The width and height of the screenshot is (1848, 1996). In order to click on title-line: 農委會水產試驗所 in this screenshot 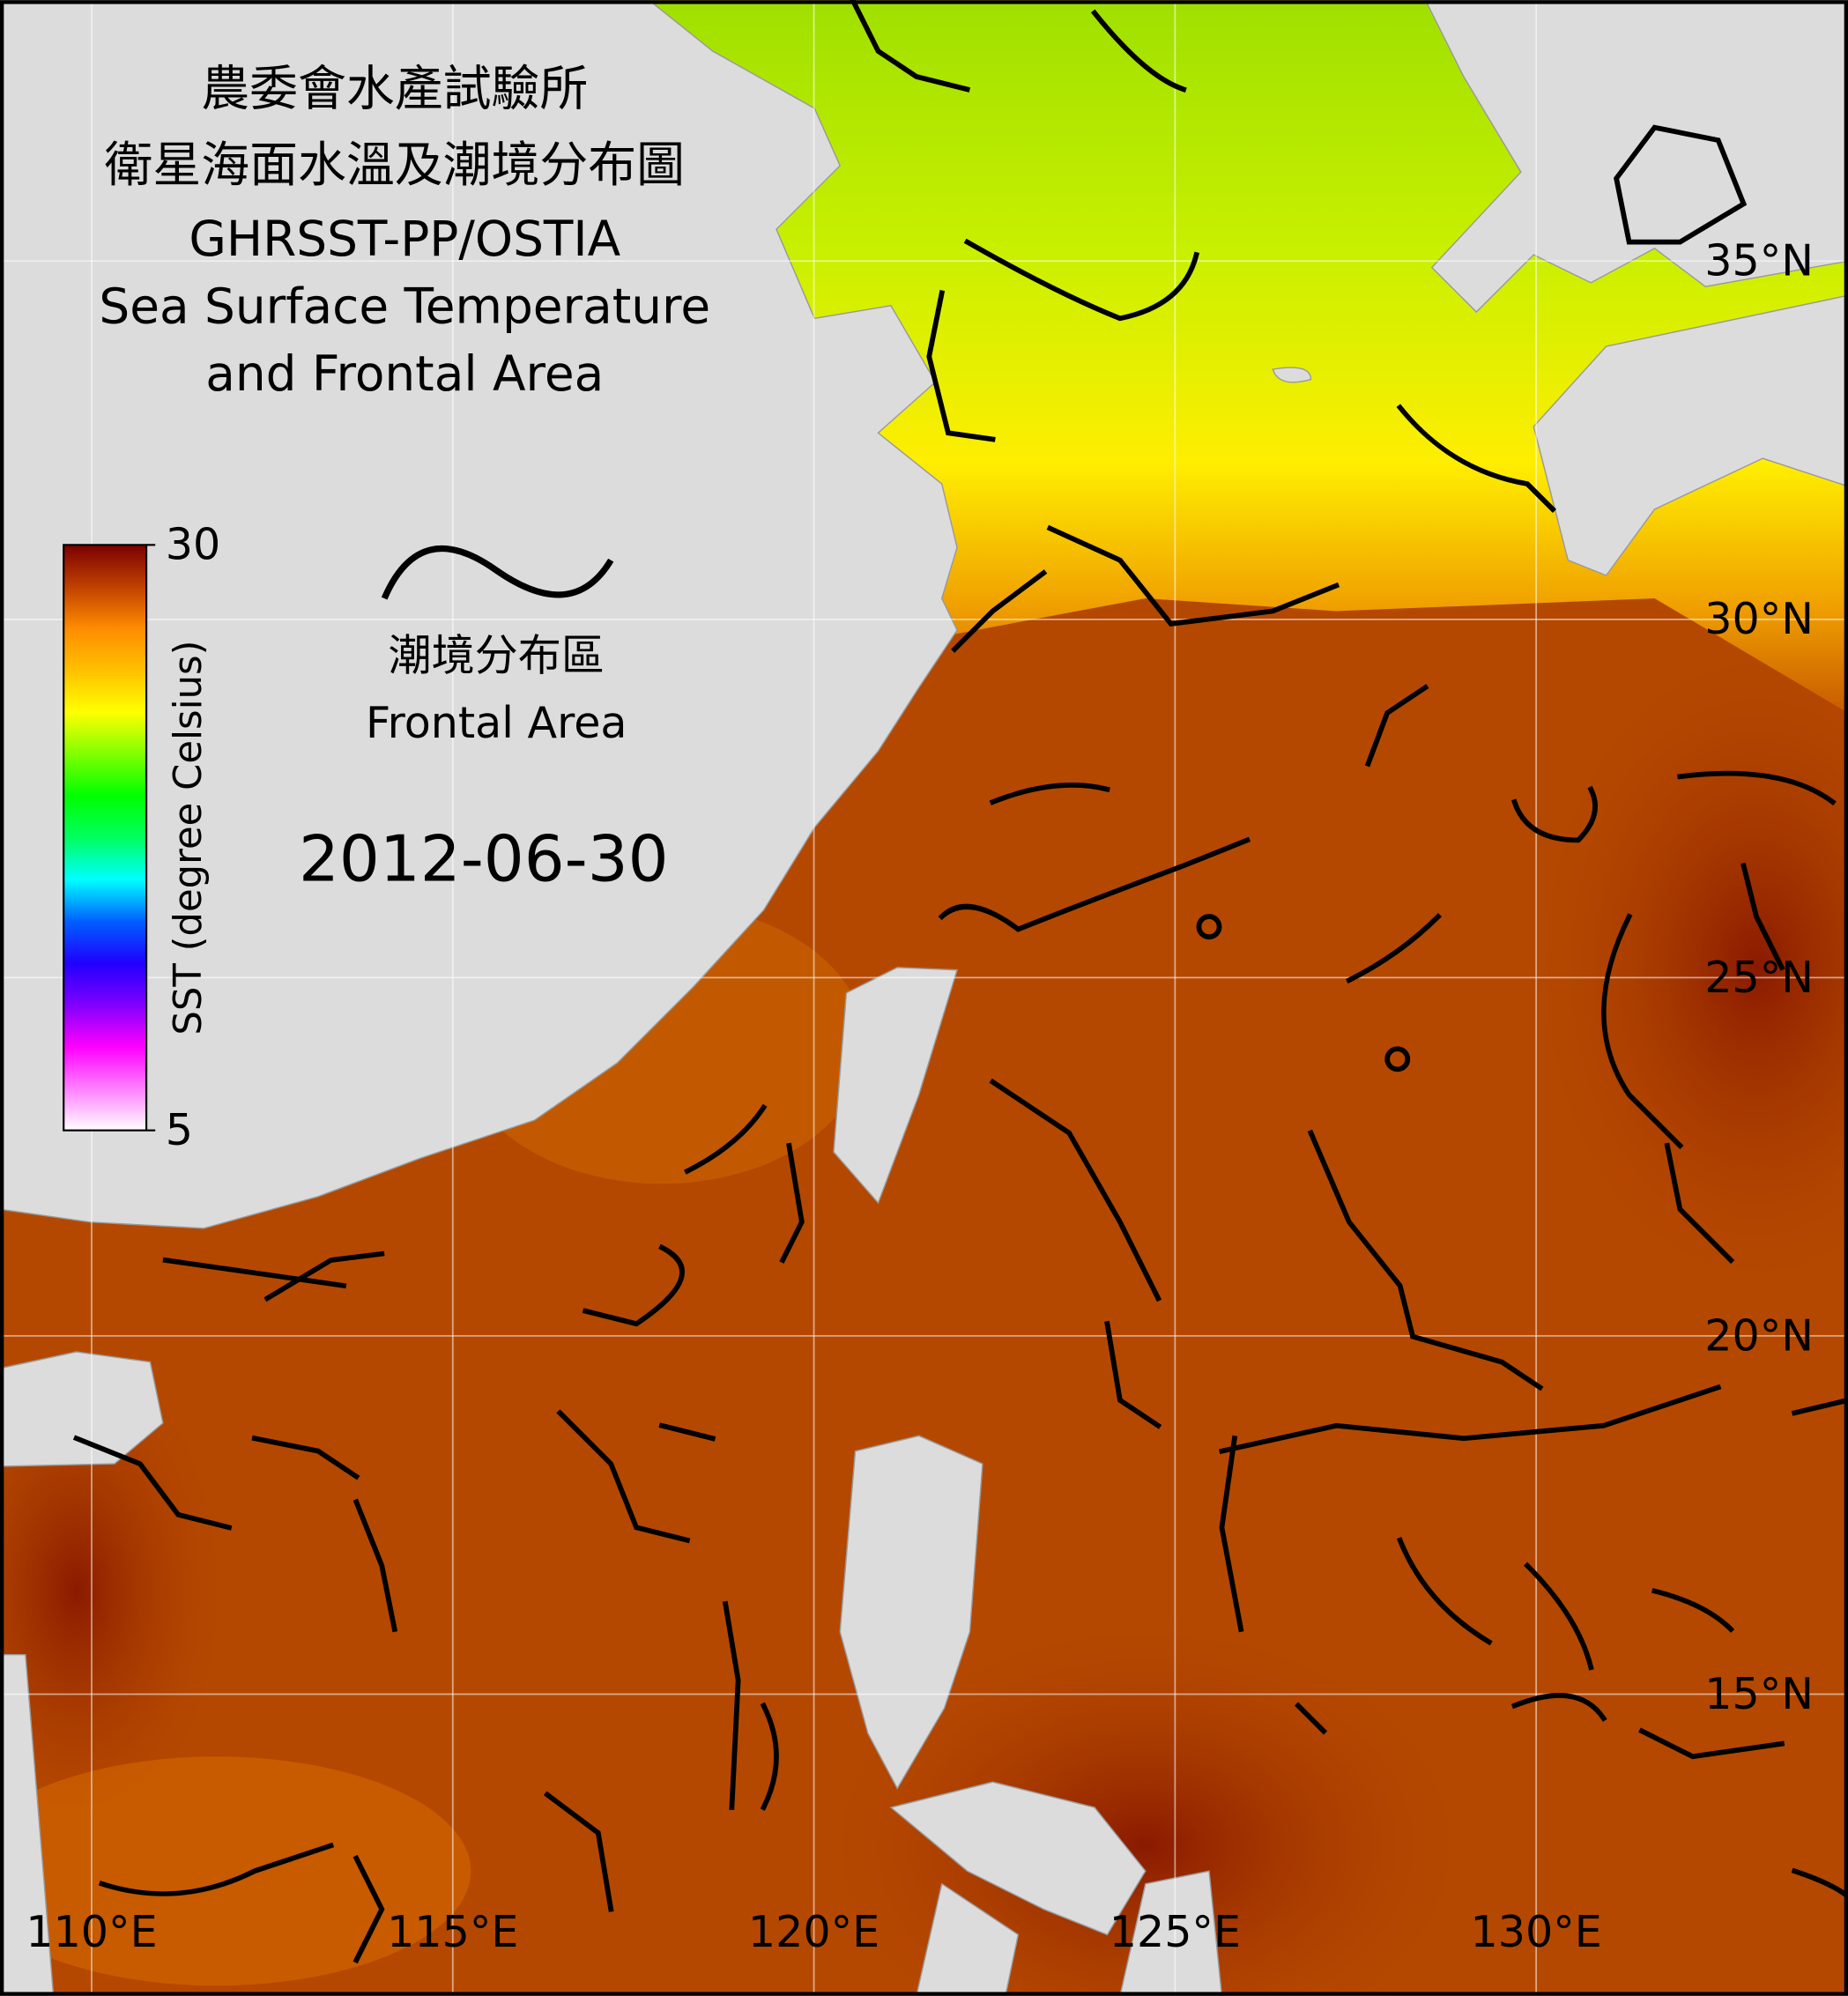, I will do `click(395, 88)`.